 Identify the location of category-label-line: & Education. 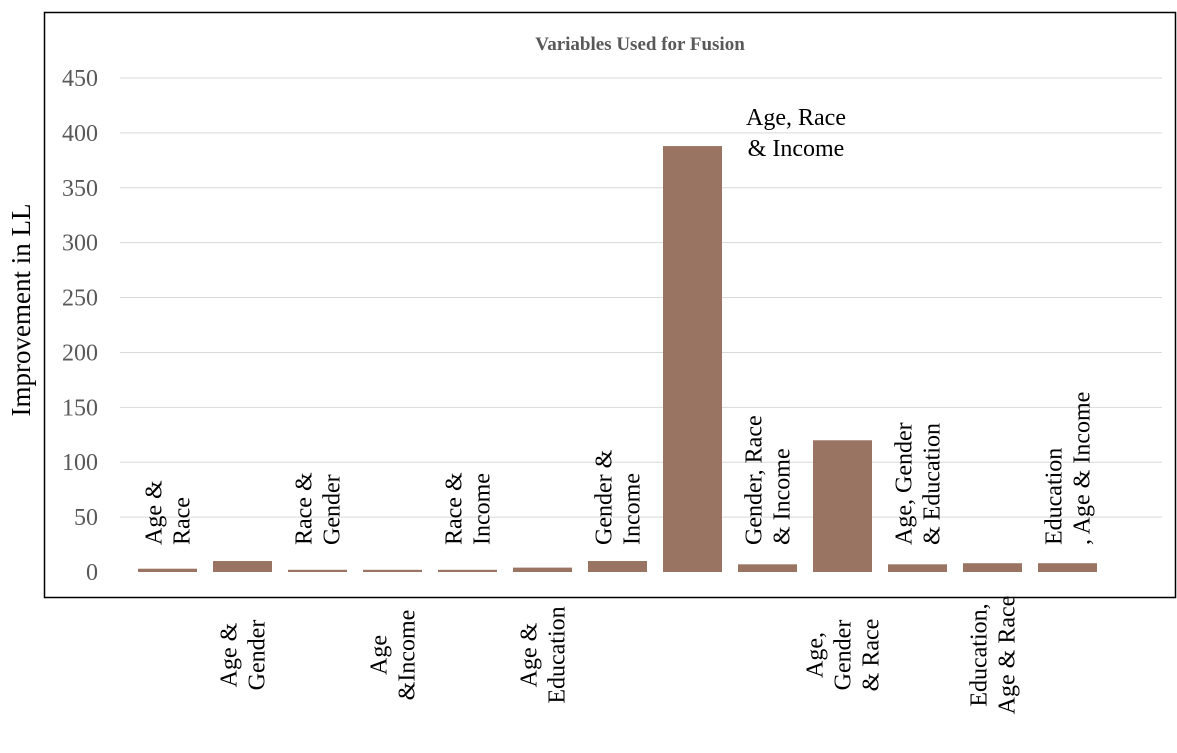
(933, 484).